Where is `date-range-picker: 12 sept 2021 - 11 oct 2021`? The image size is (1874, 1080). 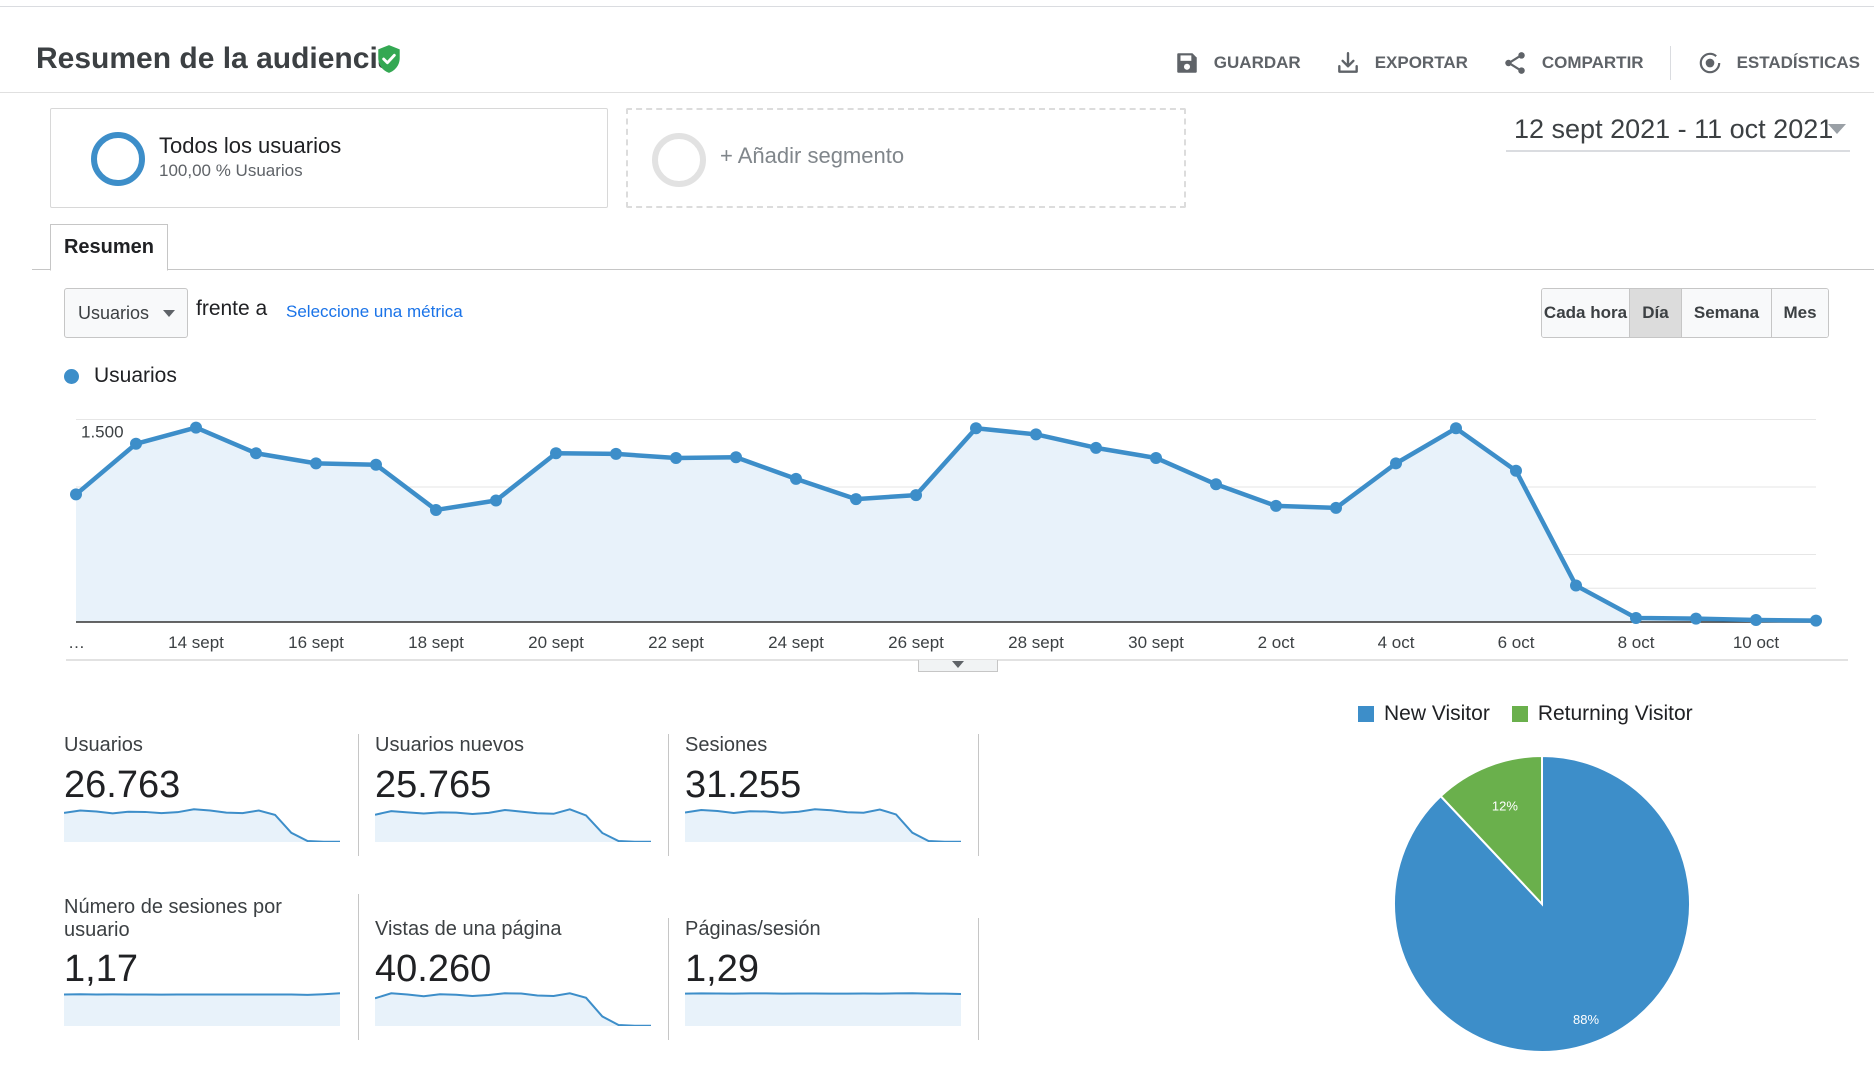
date-range-picker: 12 sept 2021 - 11 oct 2021 is located at coordinates (1678, 131).